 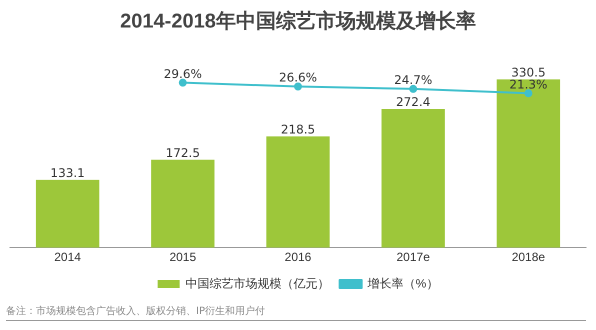 I want to click on data-label: 330.5, so click(x=528, y=73).